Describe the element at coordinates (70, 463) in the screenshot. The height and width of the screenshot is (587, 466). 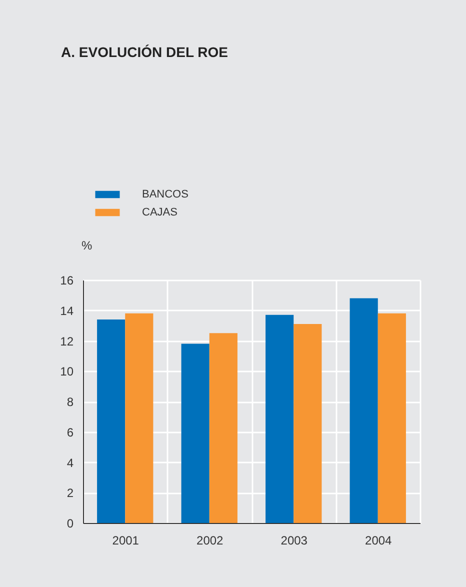
I see `y-tick-label: 4` at that location.